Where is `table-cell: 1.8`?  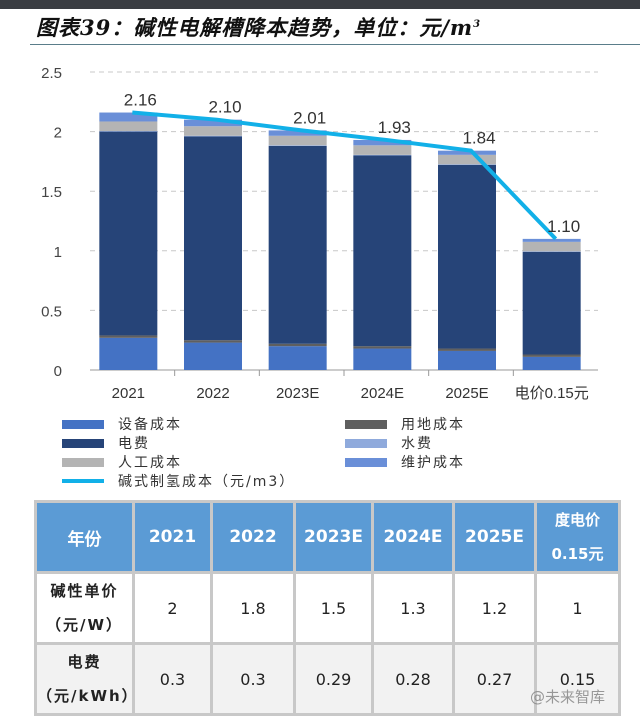
table-cell: 1.8 is located at coordinates (253, 608).